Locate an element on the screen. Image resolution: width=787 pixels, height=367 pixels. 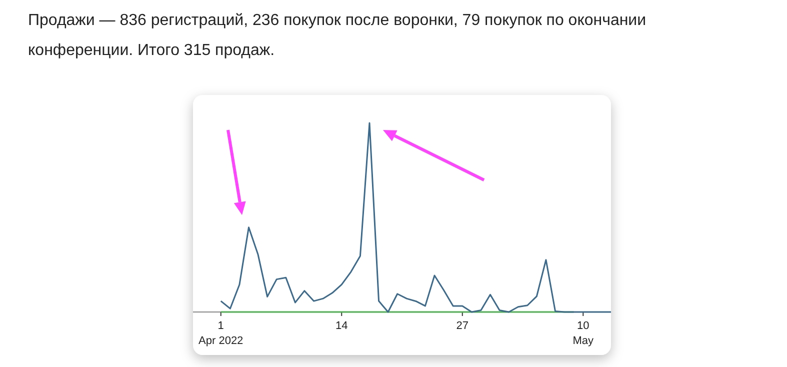
x-tick-label: 14 is located at coordinates (341, 326).